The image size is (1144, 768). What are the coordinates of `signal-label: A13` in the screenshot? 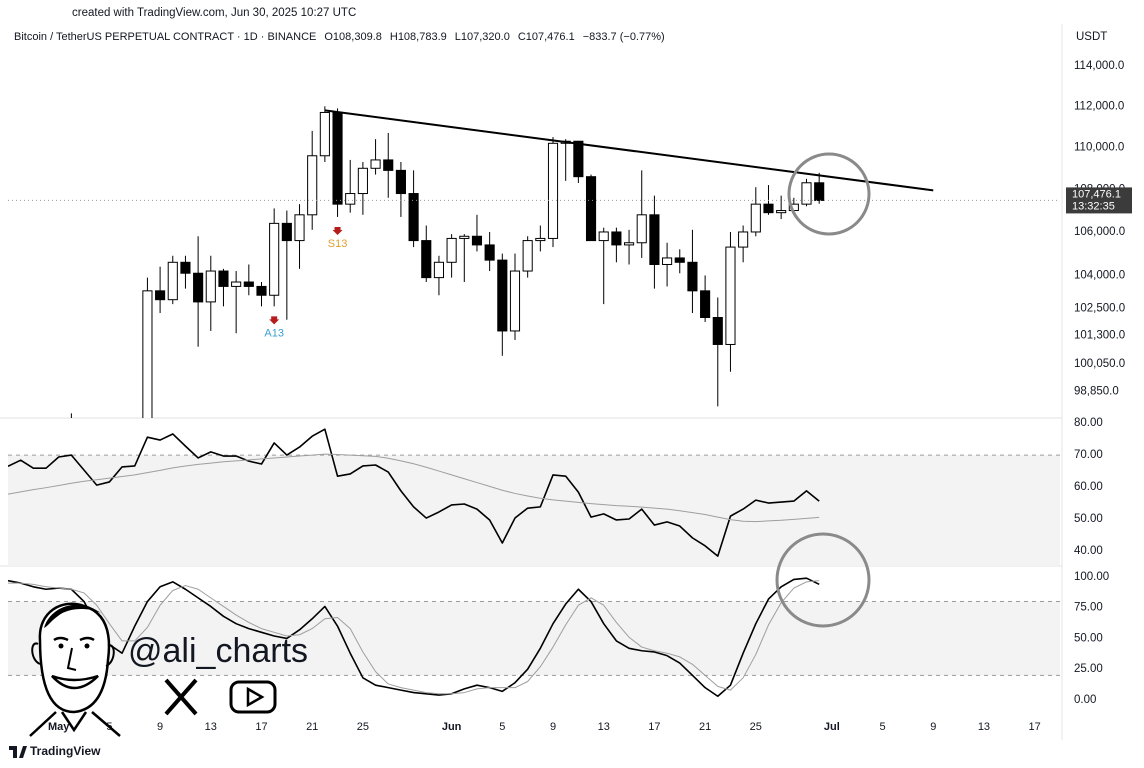 It's located at (274, 333).